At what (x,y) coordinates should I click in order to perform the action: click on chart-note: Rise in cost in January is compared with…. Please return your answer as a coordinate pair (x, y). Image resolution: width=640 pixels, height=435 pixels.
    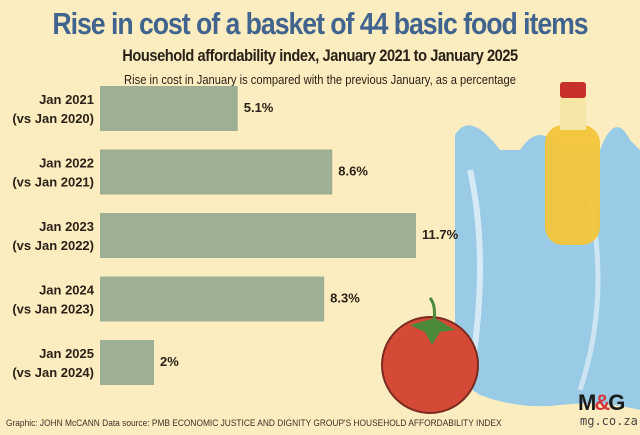
    Looking at the image, I should click on (320, 79).